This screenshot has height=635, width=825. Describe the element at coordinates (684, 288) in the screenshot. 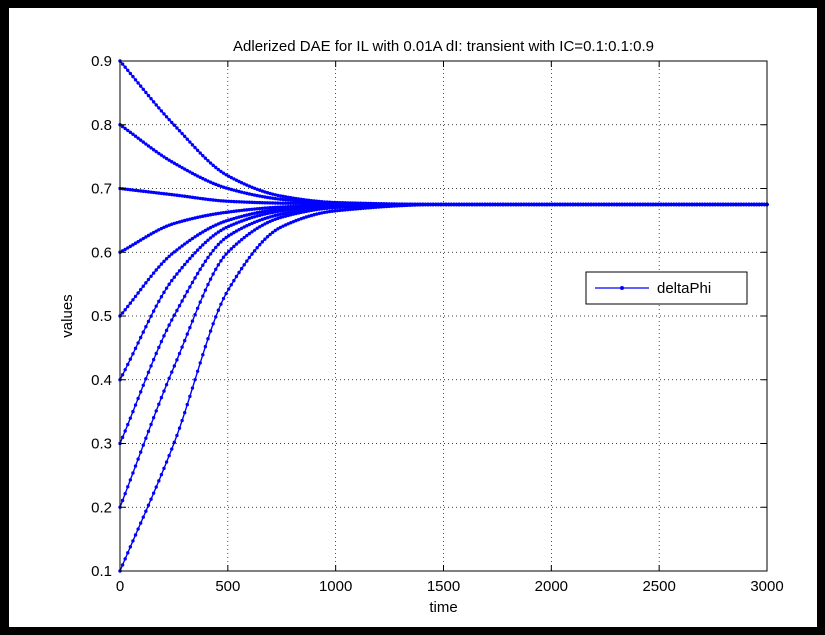

I see `legend-entry-deltaPhi: deltaPhi` at that location.